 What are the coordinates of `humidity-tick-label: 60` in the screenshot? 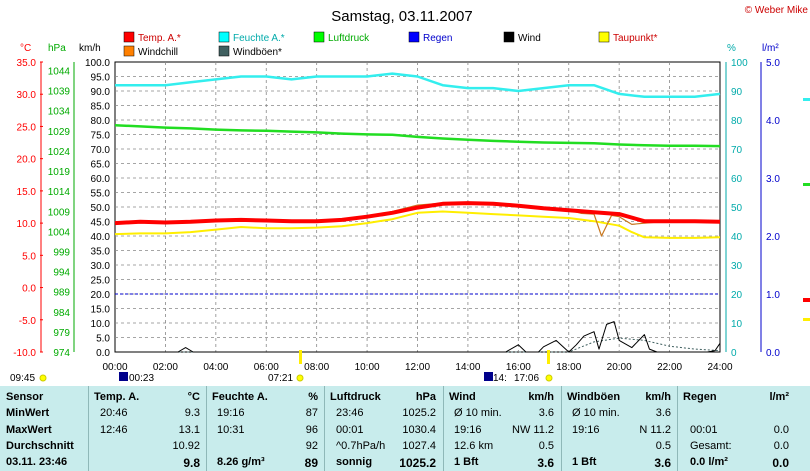 It's located at (737, 179).